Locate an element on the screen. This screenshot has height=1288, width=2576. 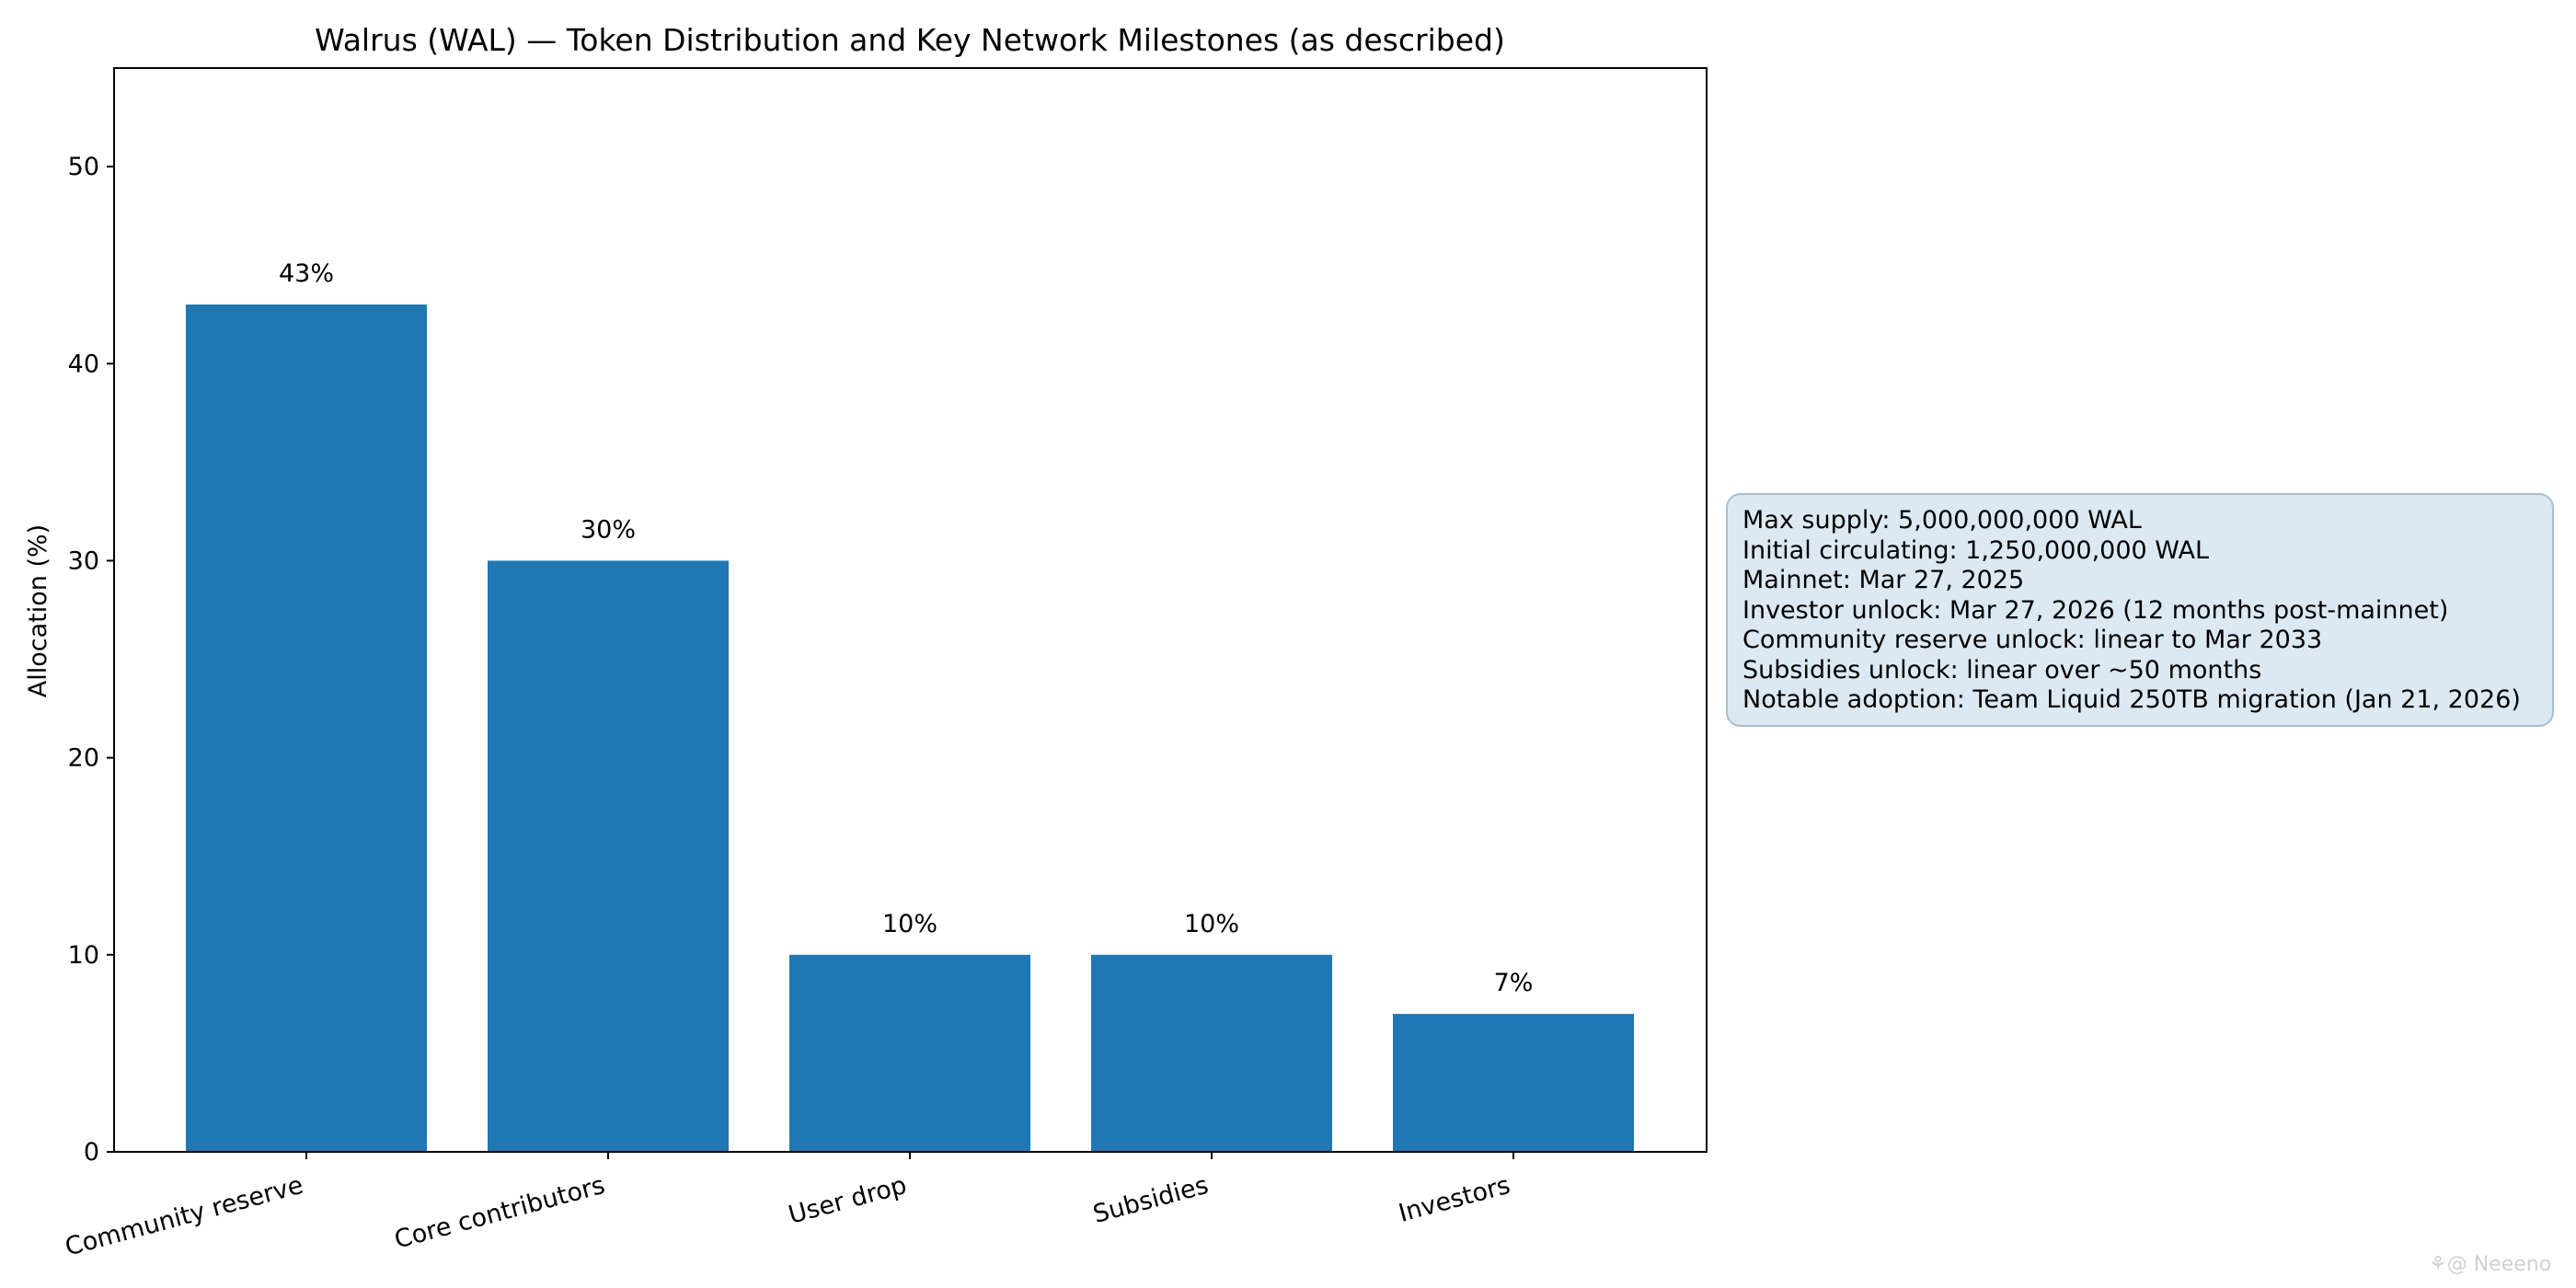
x-tick-label-community-reserve: Community reserve is located at coordinates (184, 1216).